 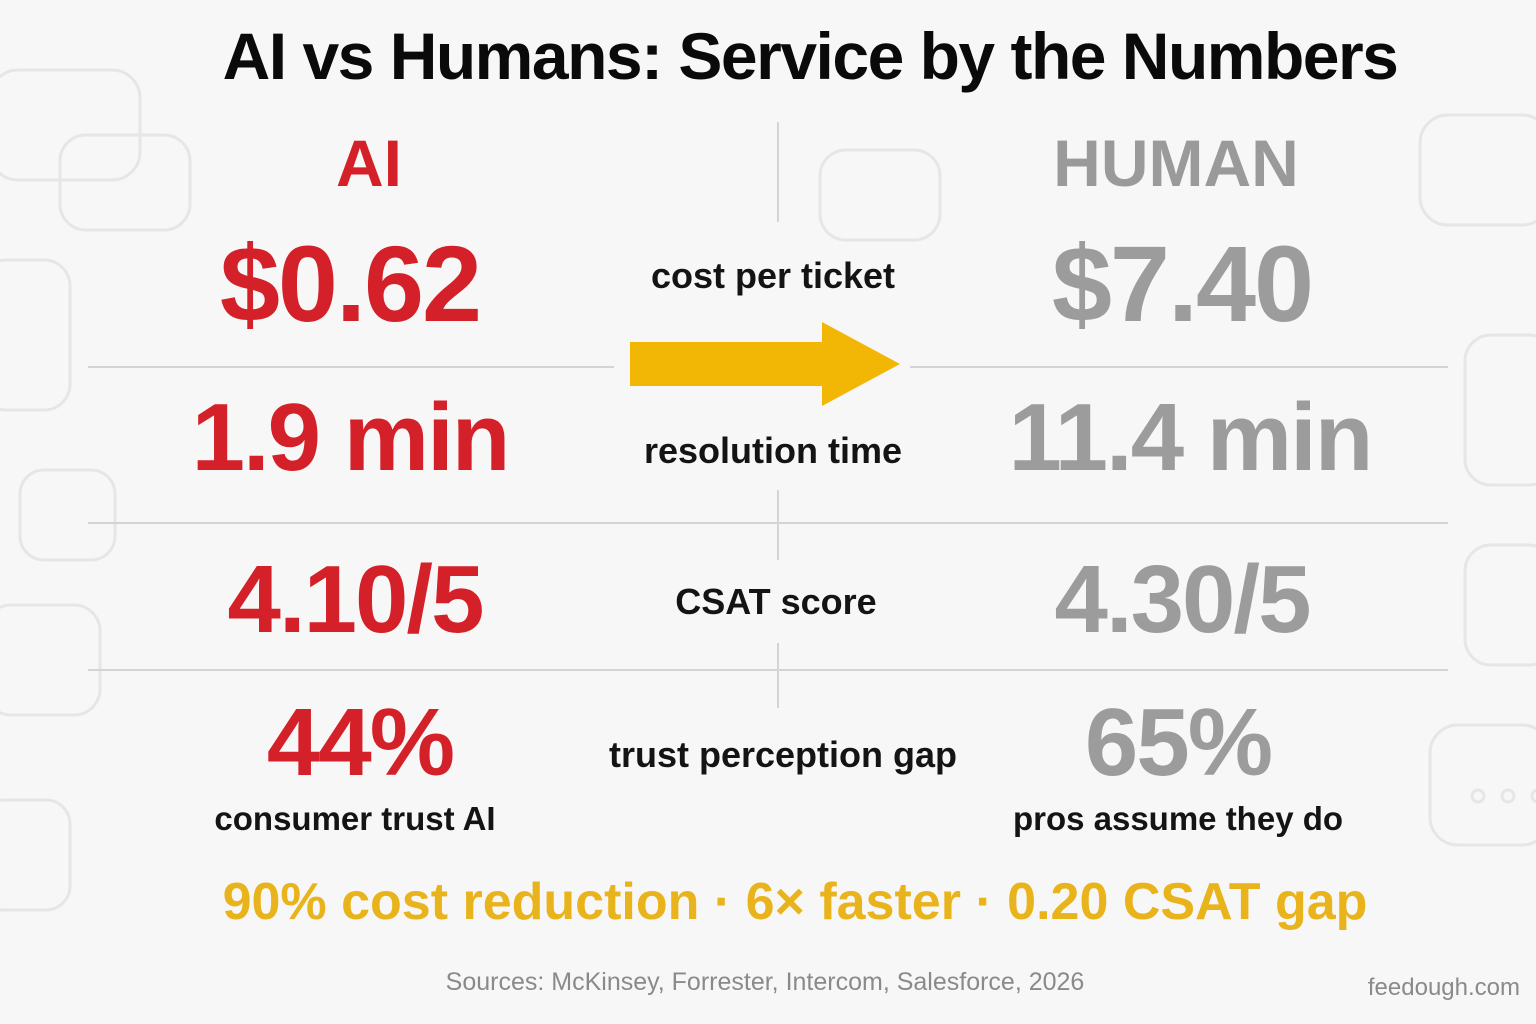 What do you see at coordinates (360, 742) in the screenshot?
I see `ai-trust-value: 44%` at bounding box center [360, 742].